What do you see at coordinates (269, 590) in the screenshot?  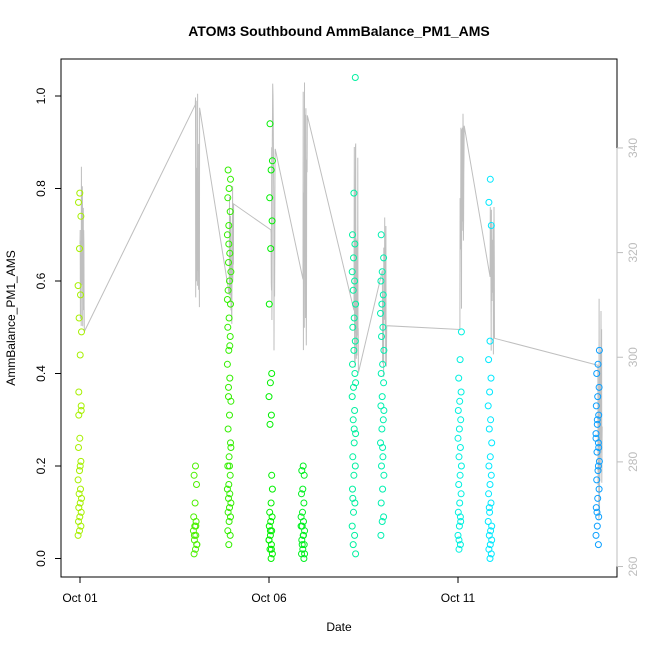 I see `x-axis: Oct 01 Oct 06 Oct 11` at bounding box center [269, 590].